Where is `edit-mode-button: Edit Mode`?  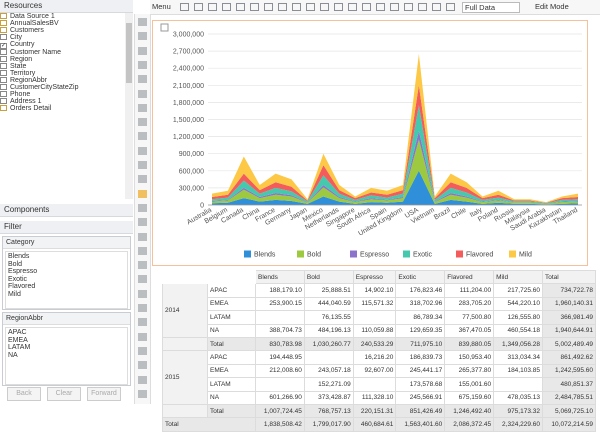
edit-mode-button: Edit Mode is located at coordinates (552, 6).